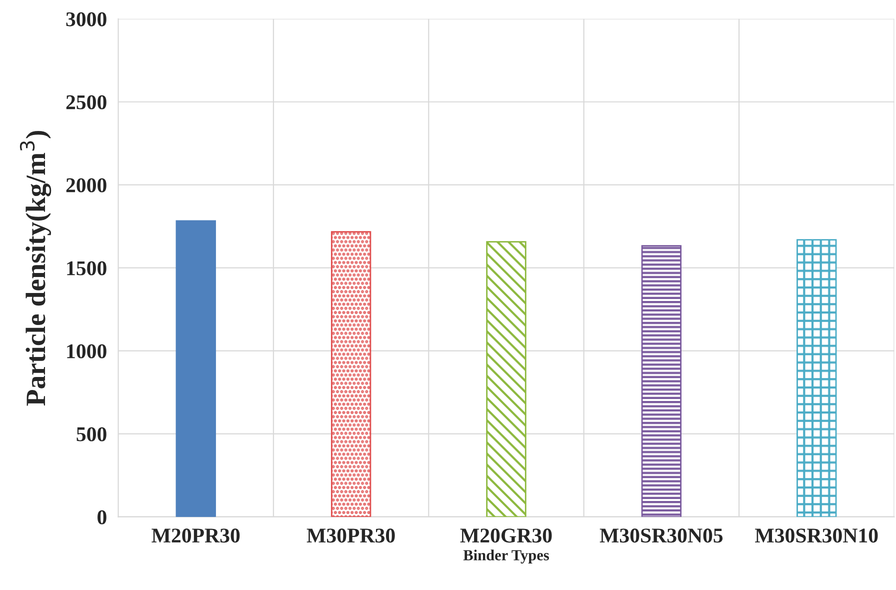  Describe the element at coordinates (506, 535) in the screenshot. I see `x-tick-label: M20GR30` at that location.